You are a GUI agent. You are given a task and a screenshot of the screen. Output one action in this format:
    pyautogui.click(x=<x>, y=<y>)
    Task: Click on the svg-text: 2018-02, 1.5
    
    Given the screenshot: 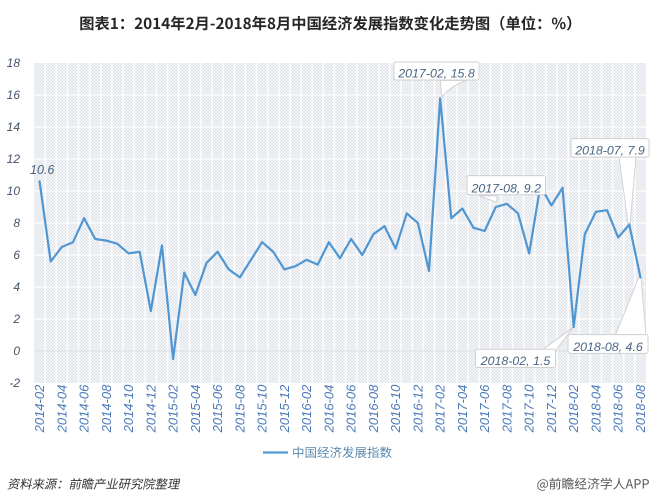 What is the action you would take?
    pyautogui.click(x=515, y=361)
    